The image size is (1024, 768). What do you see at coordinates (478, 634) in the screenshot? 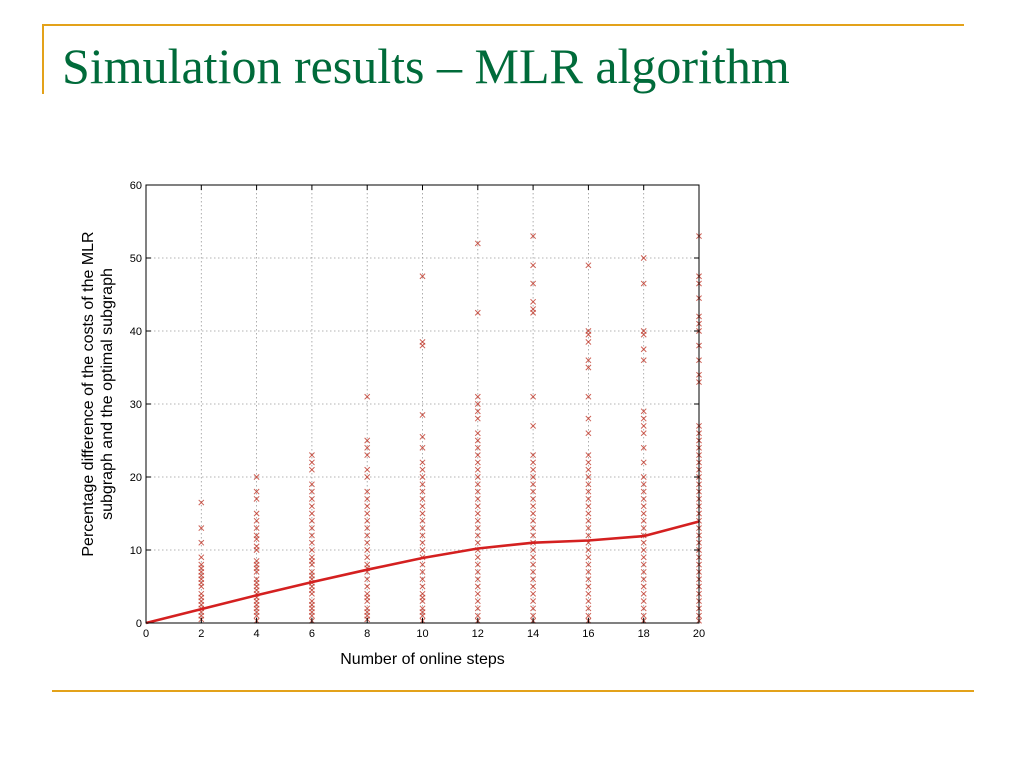
I see `x-tick-label: 12` at bounding box center [478, 634].